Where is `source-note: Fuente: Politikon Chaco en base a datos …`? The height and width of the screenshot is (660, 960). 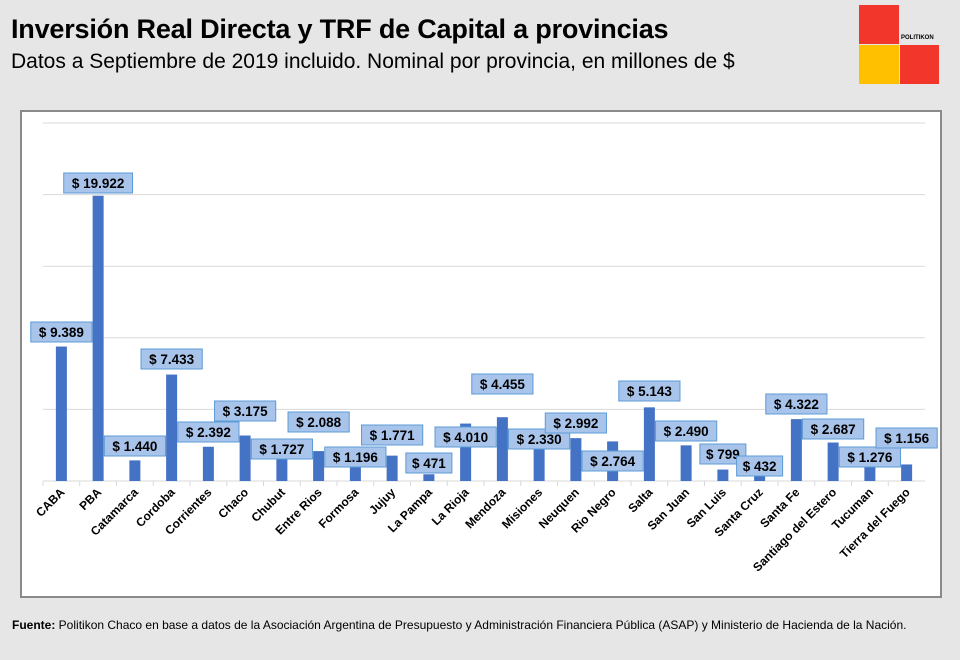
source-note: Fuente: Politikon Chaco en base a datos … is located at coordinates (477, 625).